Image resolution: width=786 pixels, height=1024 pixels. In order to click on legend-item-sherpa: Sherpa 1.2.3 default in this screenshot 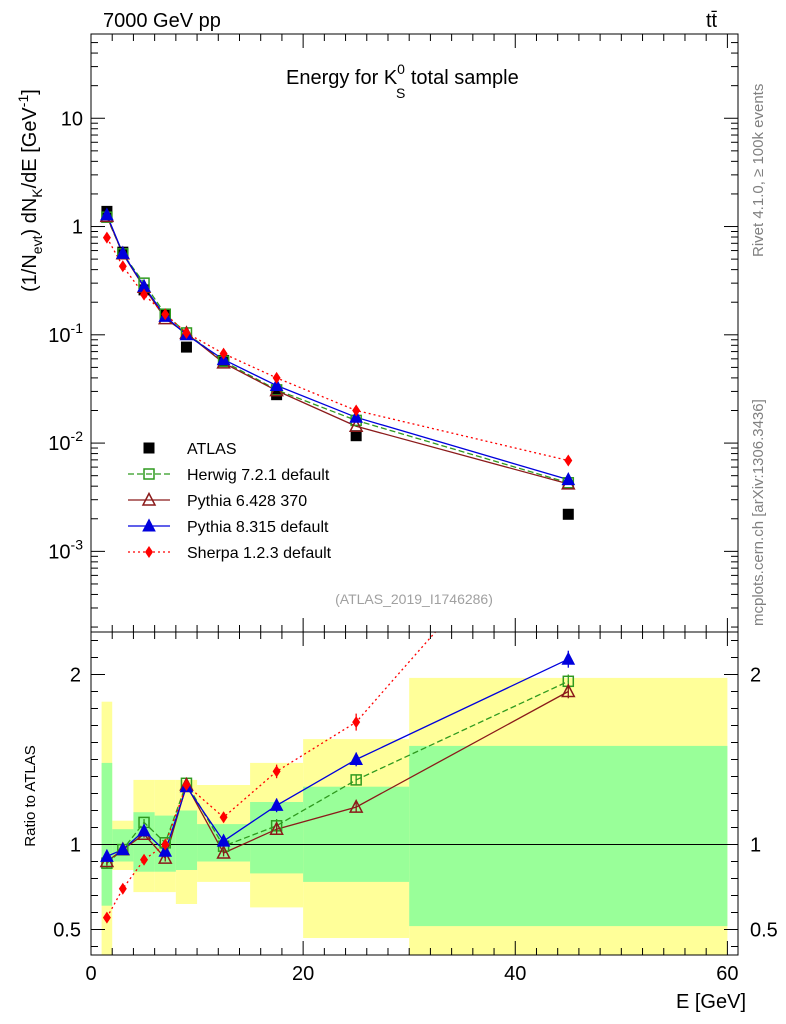, I will do `click(230, 553)`.